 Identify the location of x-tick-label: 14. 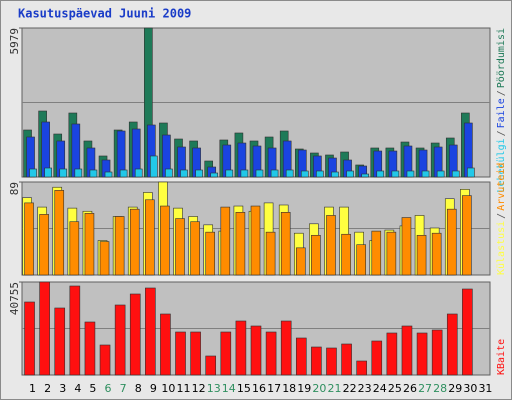
(229, 388).